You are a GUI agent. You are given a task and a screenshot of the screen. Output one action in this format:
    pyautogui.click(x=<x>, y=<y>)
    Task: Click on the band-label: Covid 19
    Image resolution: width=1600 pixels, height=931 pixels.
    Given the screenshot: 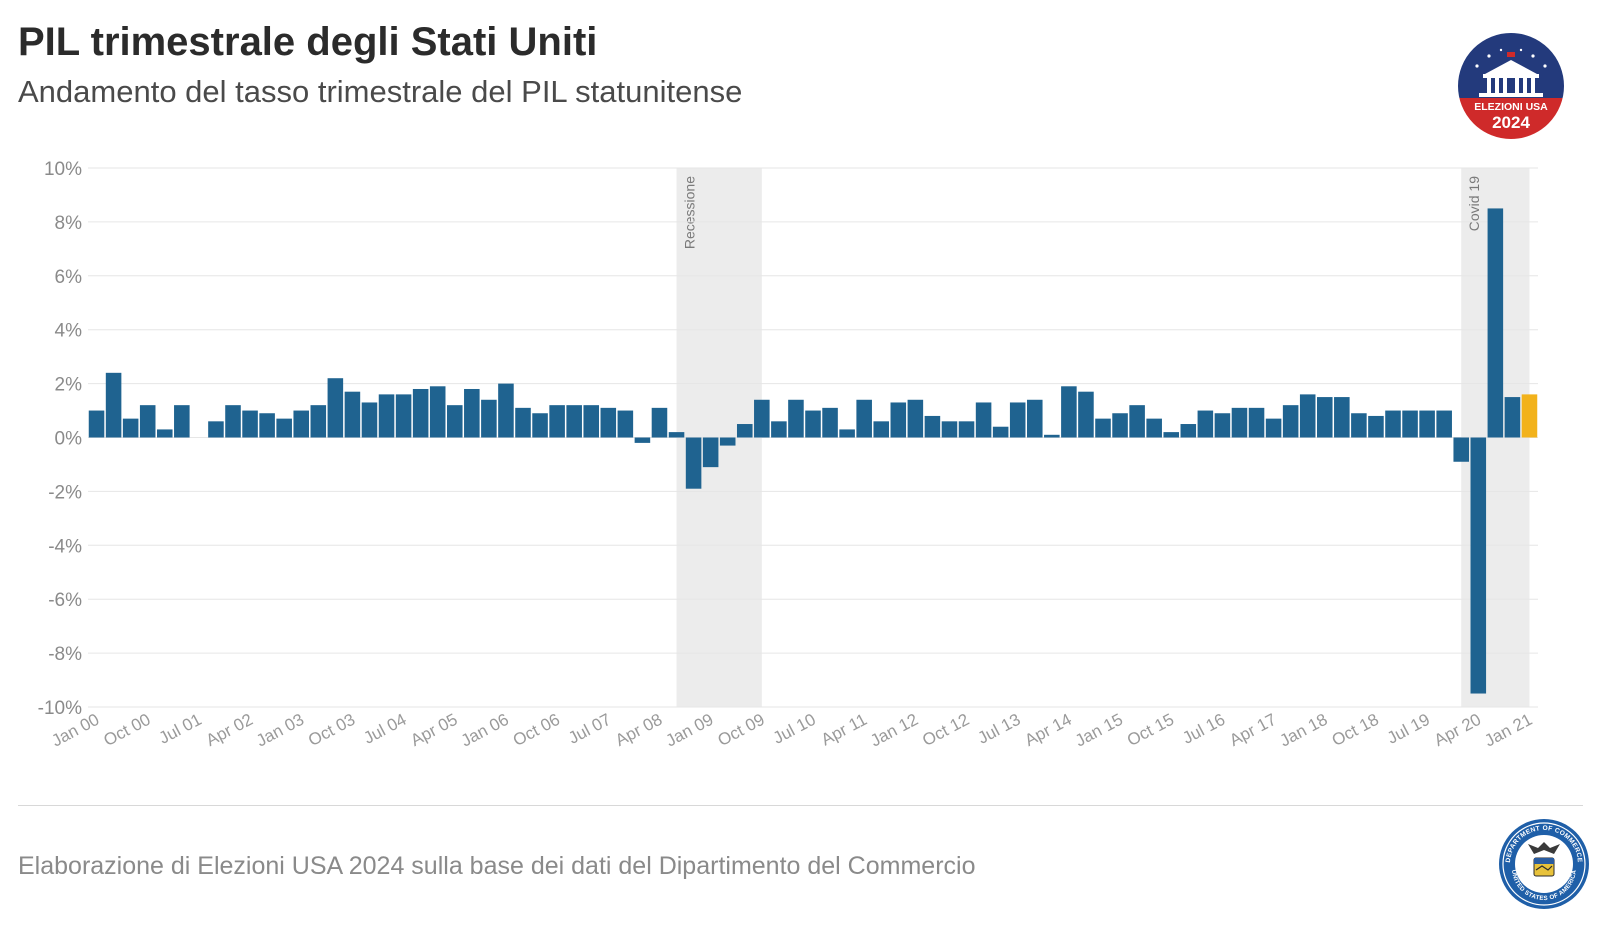 What is the action you would take?
    pyautogui.click(x=1474, y=203)
    